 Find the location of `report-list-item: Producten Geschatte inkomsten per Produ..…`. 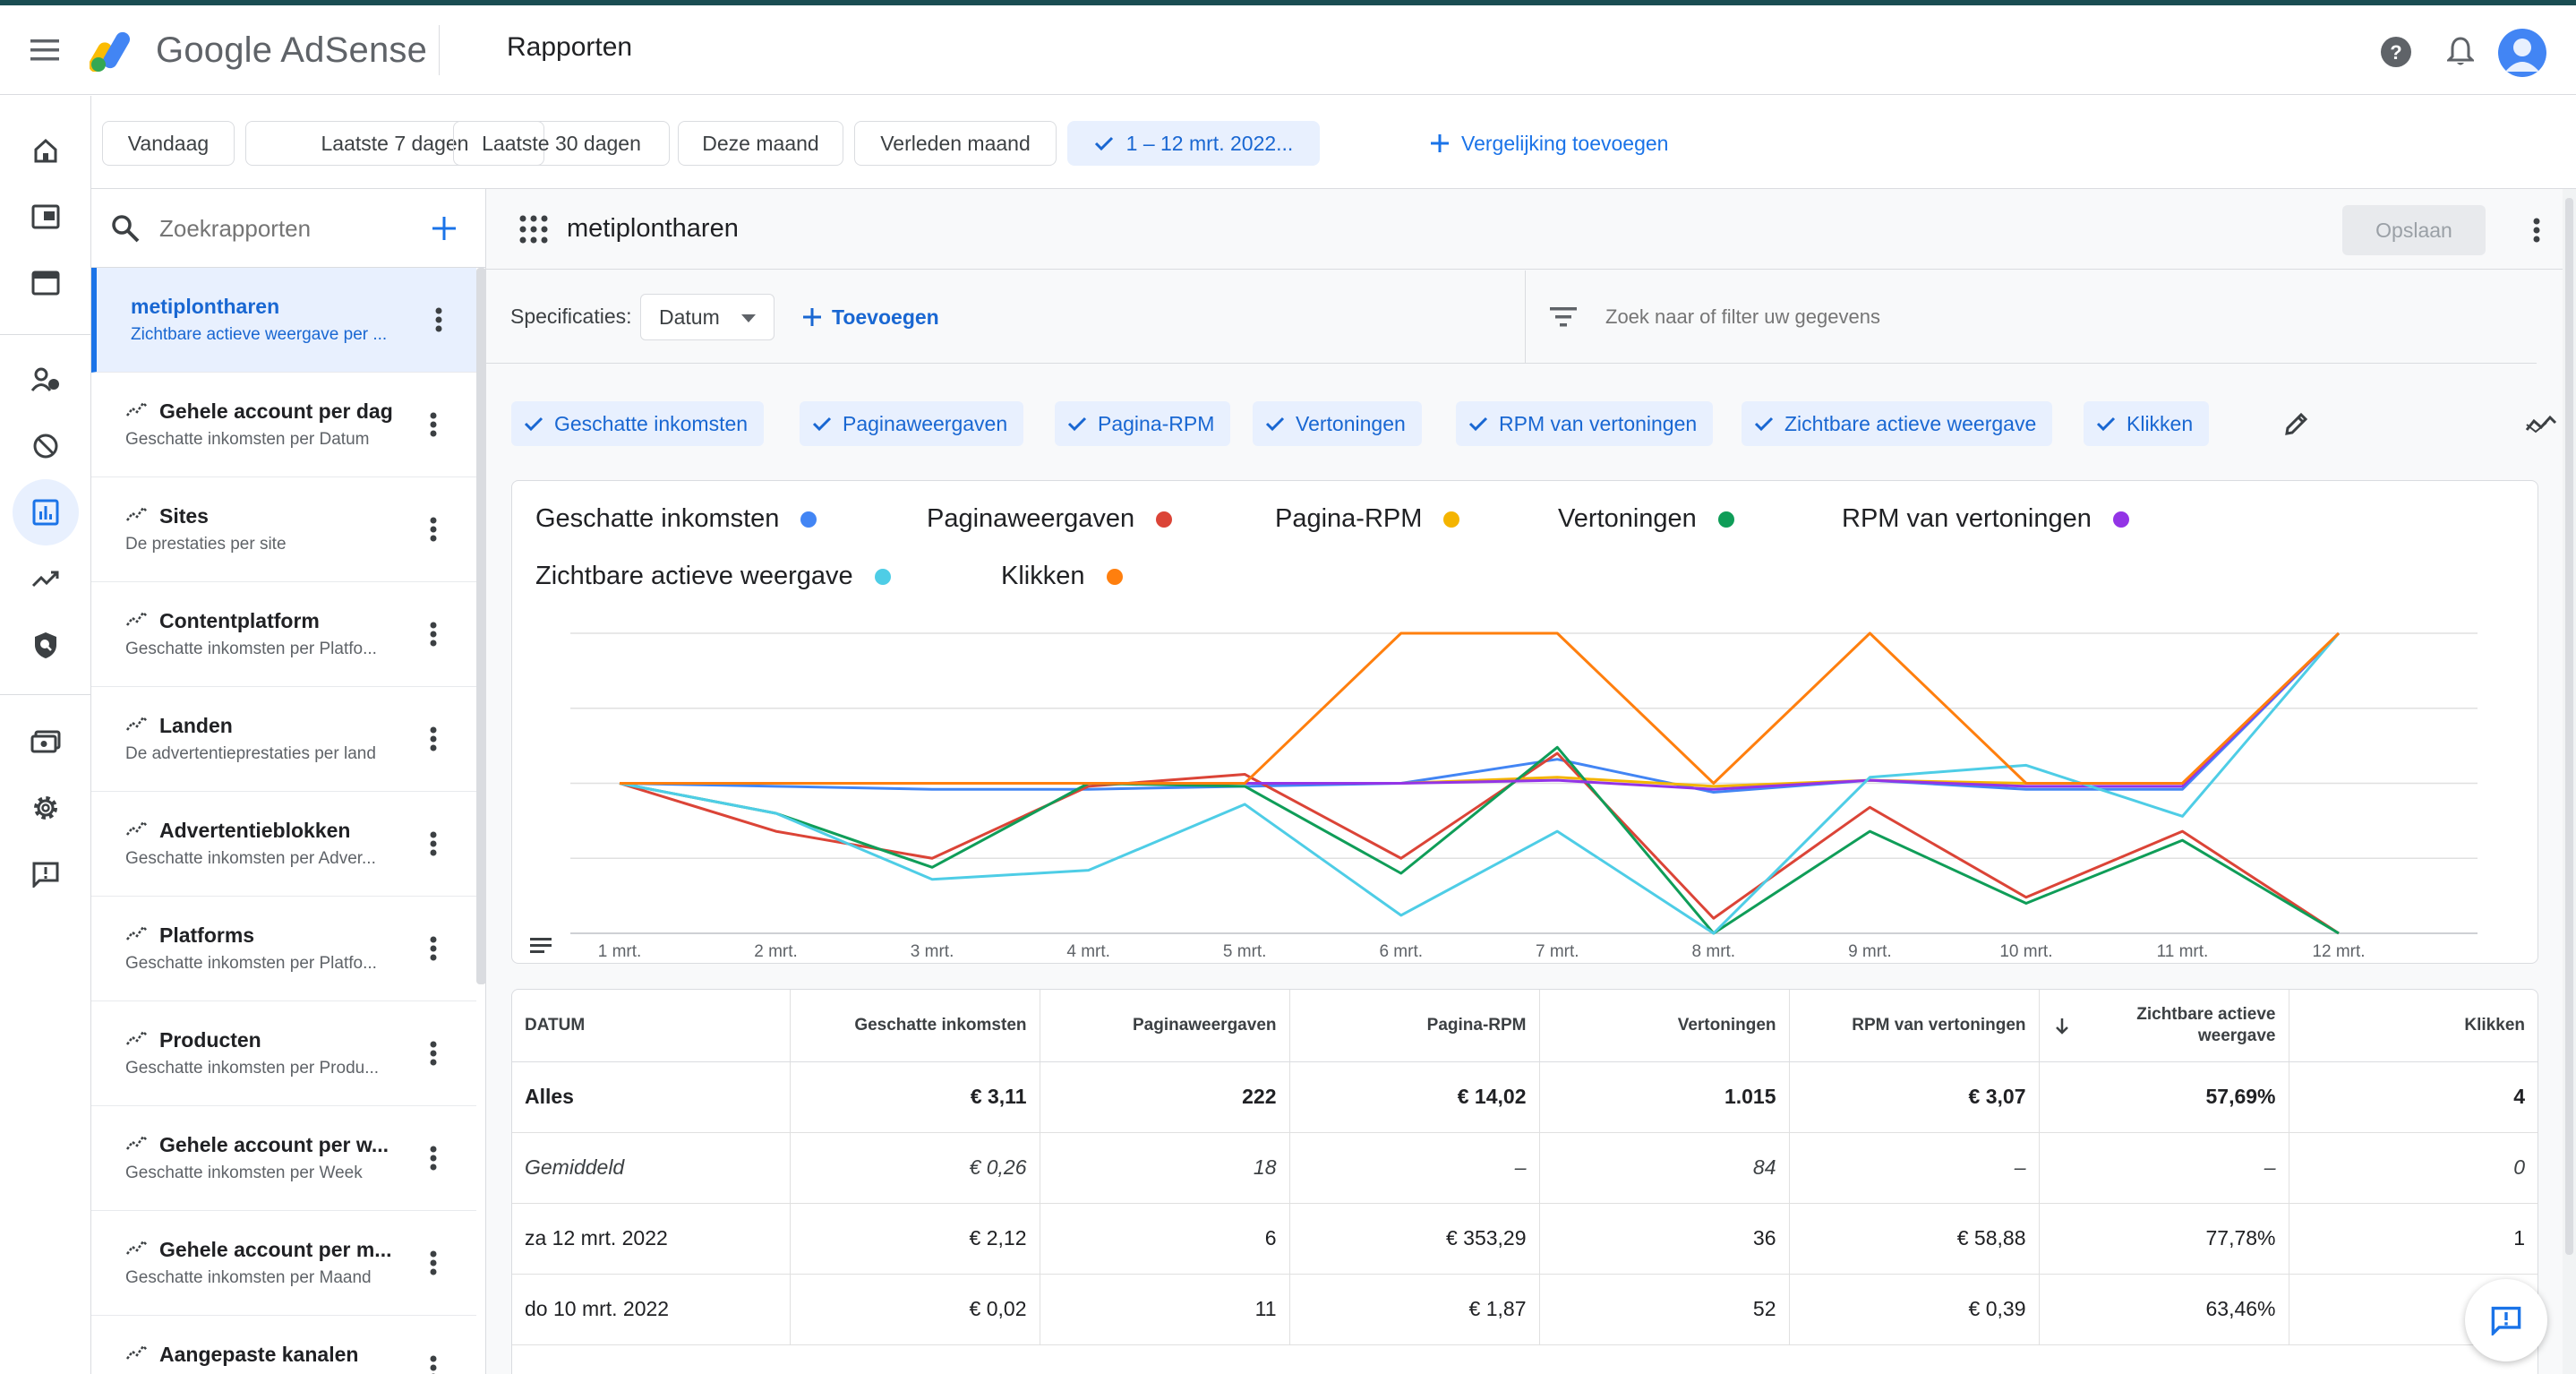

report-list-item: Producten Geschatte inkomsten per Produ..… is located at coordinates (283, 1053).